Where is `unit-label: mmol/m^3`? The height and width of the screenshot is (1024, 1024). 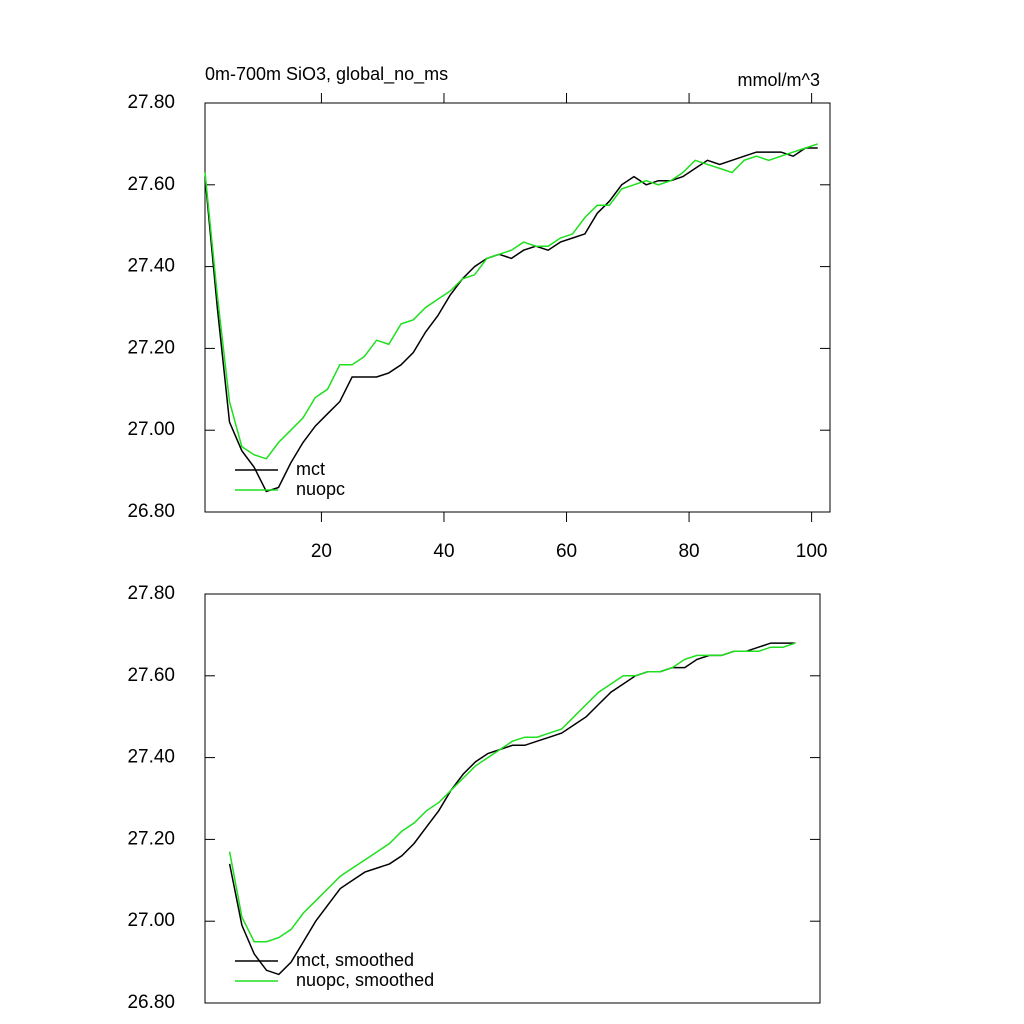 unit-label: mmol/m^3 is located at coordinates (779, 80).